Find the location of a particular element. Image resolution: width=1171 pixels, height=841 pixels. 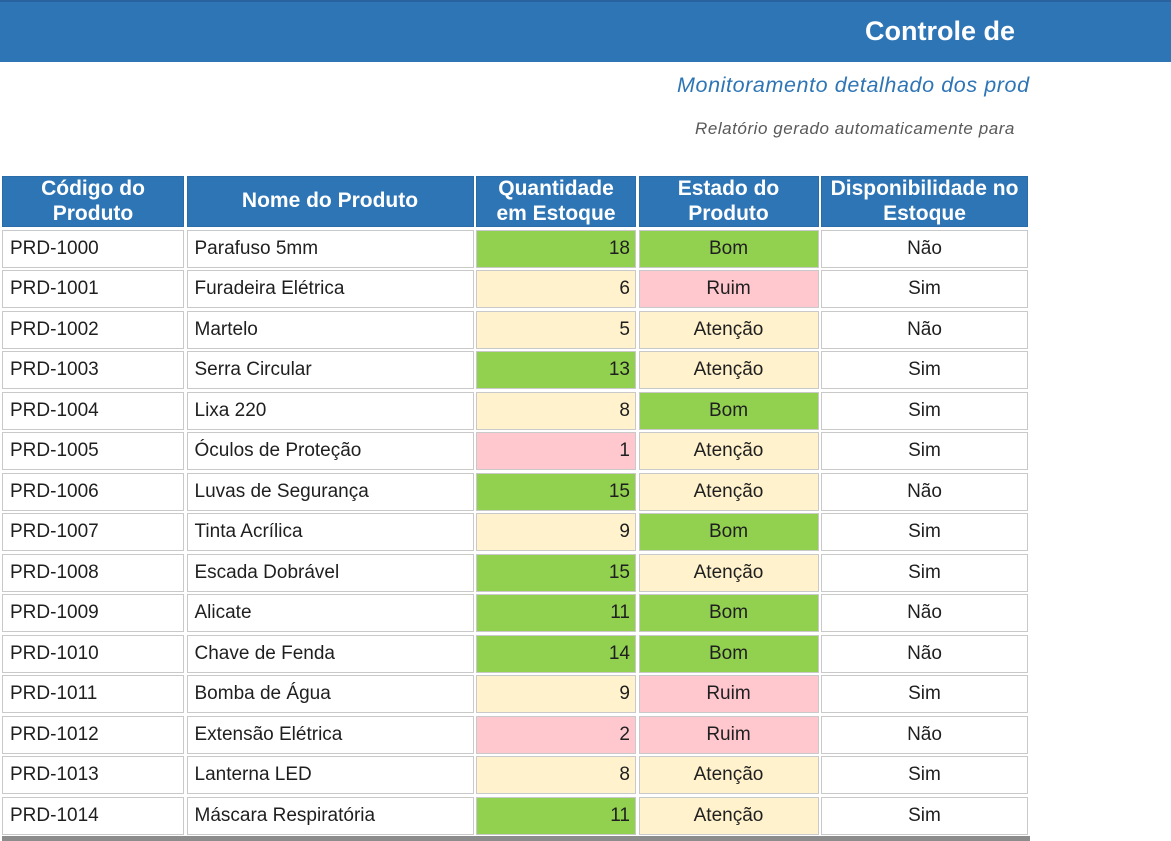

cell-code: PRD-1010 is located at coordinates (93, 653).